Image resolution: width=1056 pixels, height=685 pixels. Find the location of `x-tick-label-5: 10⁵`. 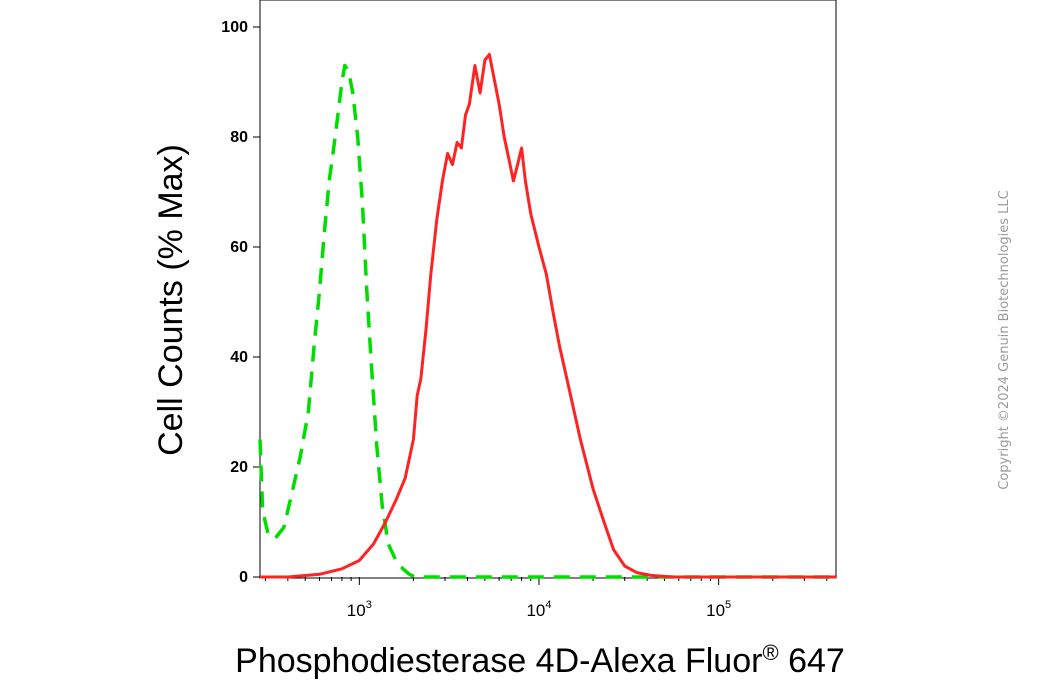

x-tick-label-5: 10⁵ is located at coordinates (718, 609).